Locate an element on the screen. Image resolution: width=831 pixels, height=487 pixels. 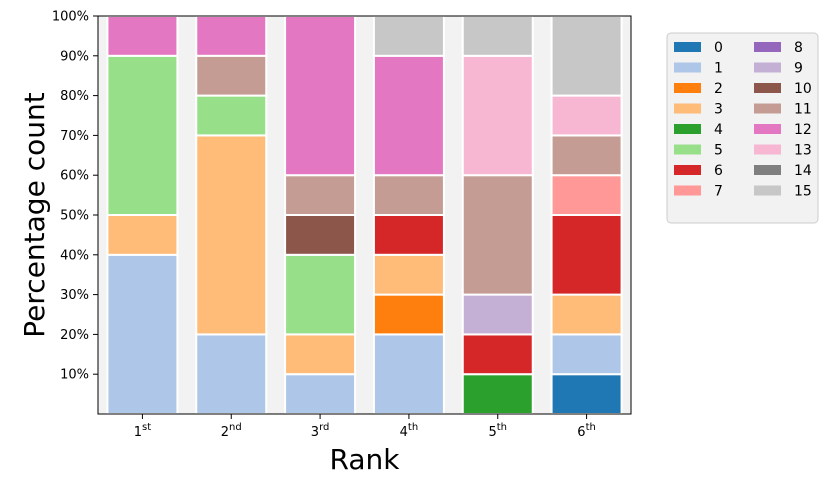
y-tick-label: 70% is located at coordinates (74, 136).